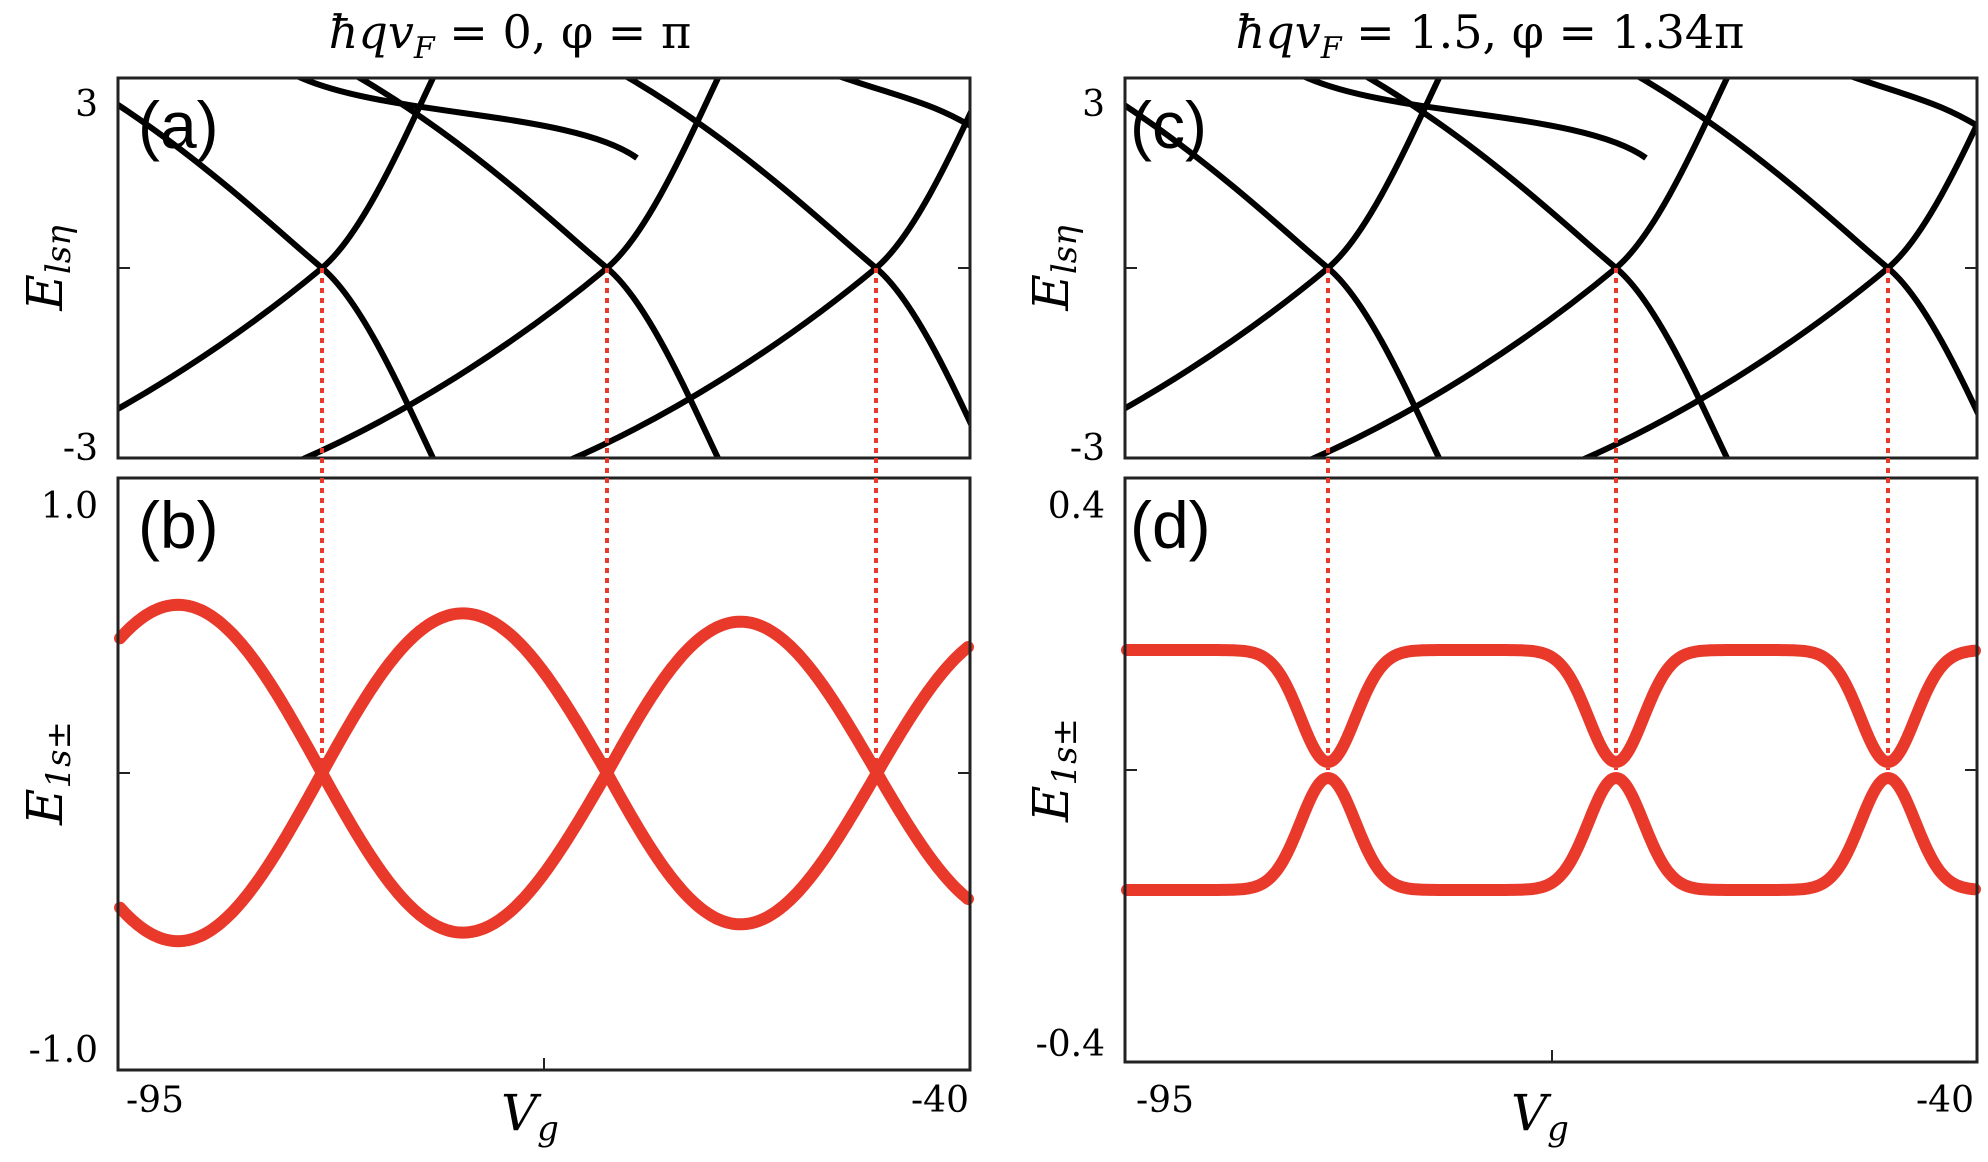 This screenshot has width=1988, height=1162. I want to click on panel-c-frame, so click(1551, 268).